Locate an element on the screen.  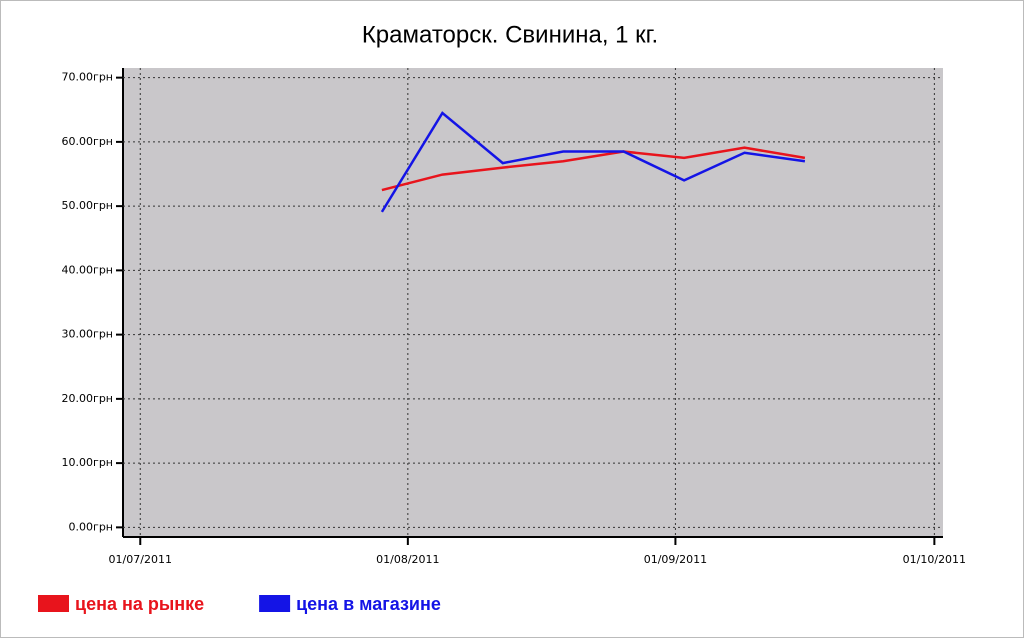
x-tick-label: 01/10/2011 is located at coordinates (934, 559).